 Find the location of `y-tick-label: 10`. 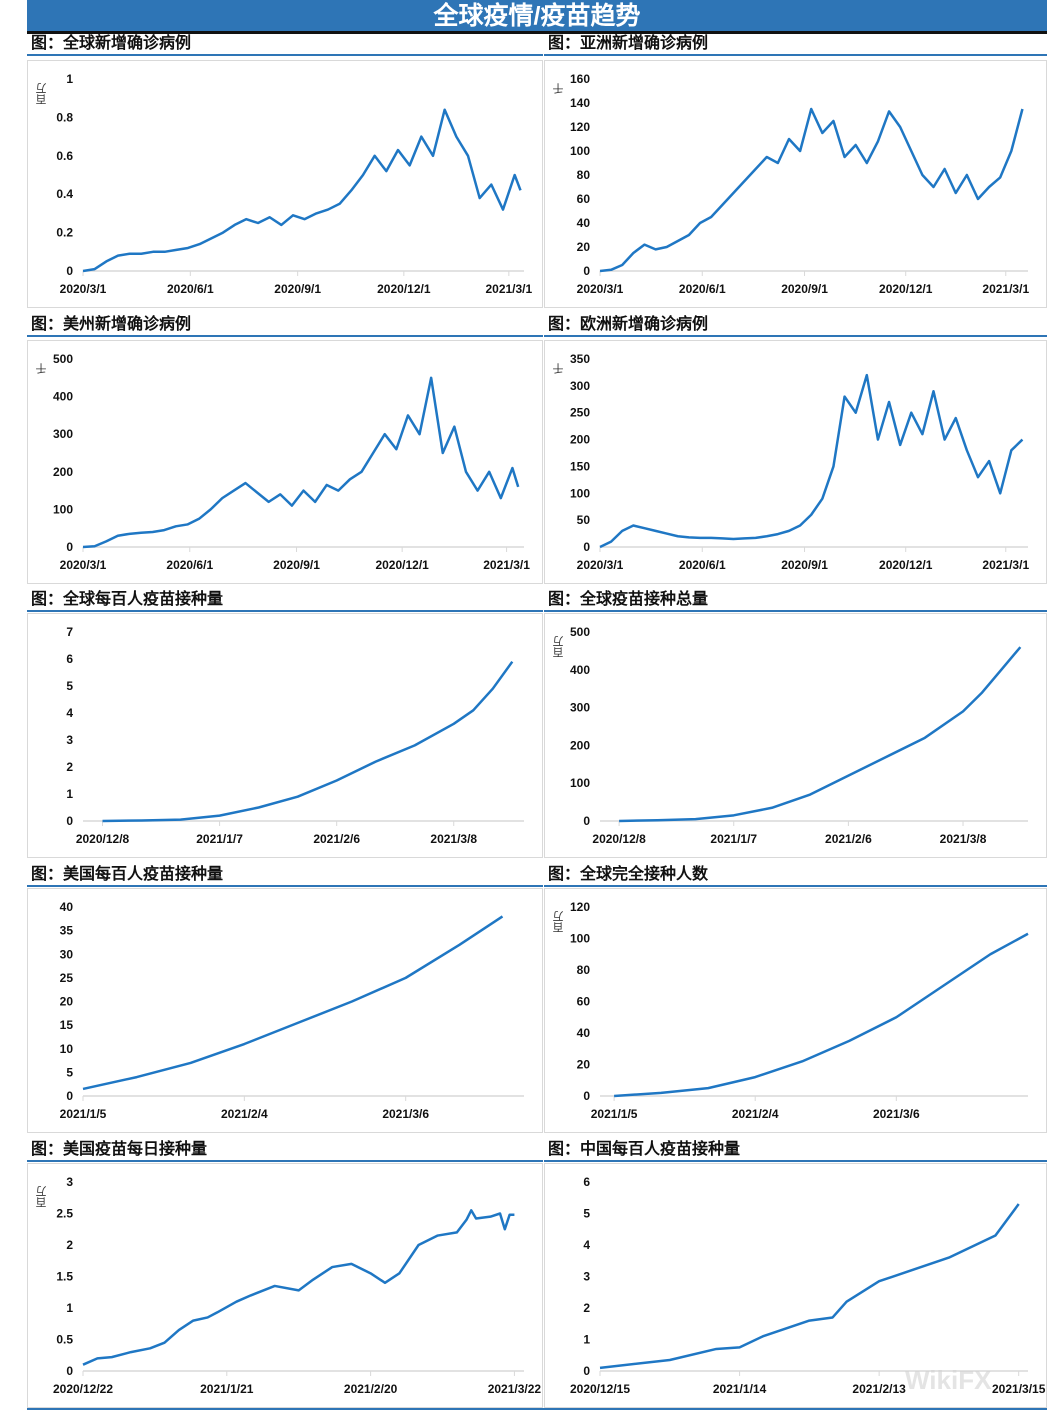

y-tick-label: 10 is located at coordinates (67, 1049).